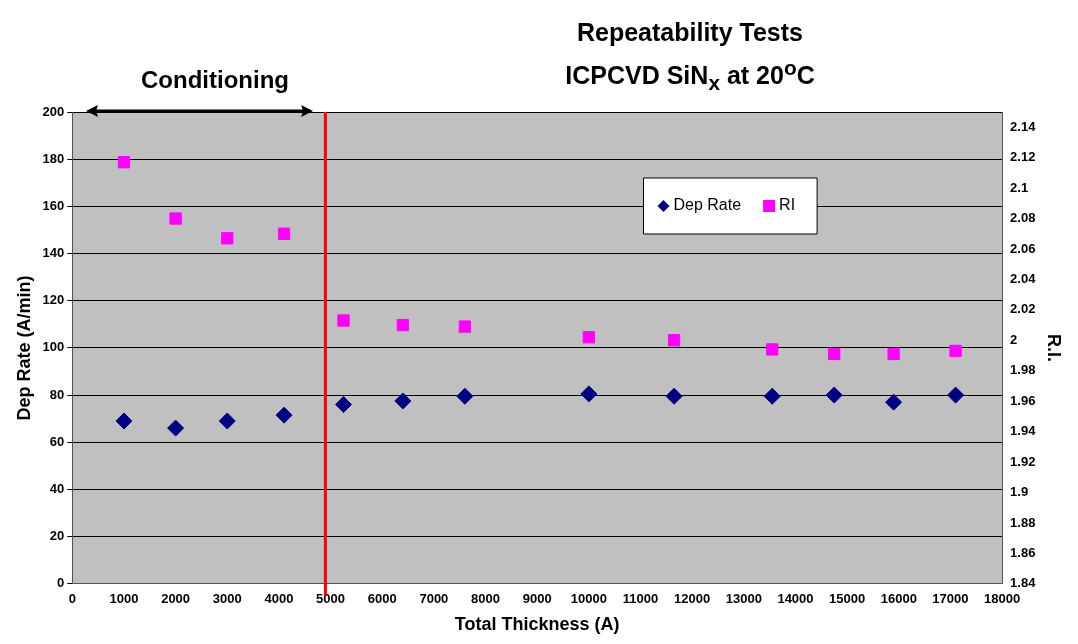 The width and height of the screenshot is (1078, 644). What do you see at coordinates (227, 599) in the screenshot?
I see `x-tick-label: 3000` at bounding box center [227, 599].